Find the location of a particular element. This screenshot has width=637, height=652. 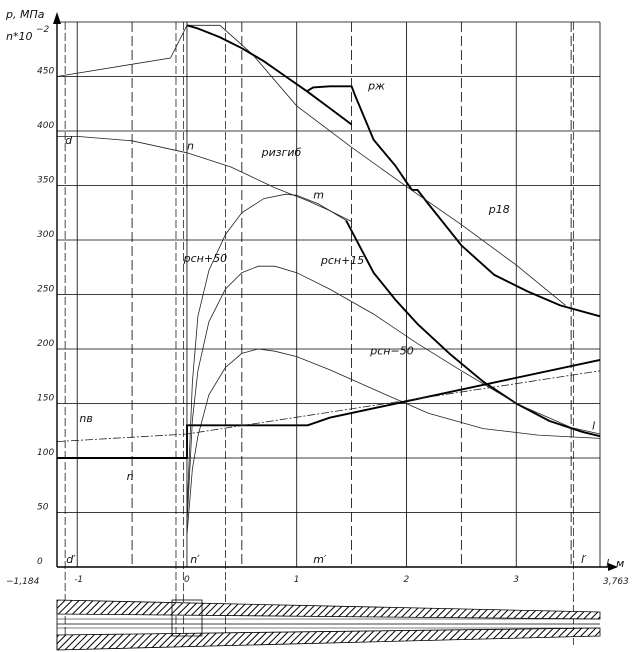

series-label: n is located at coordinates (130, 476).